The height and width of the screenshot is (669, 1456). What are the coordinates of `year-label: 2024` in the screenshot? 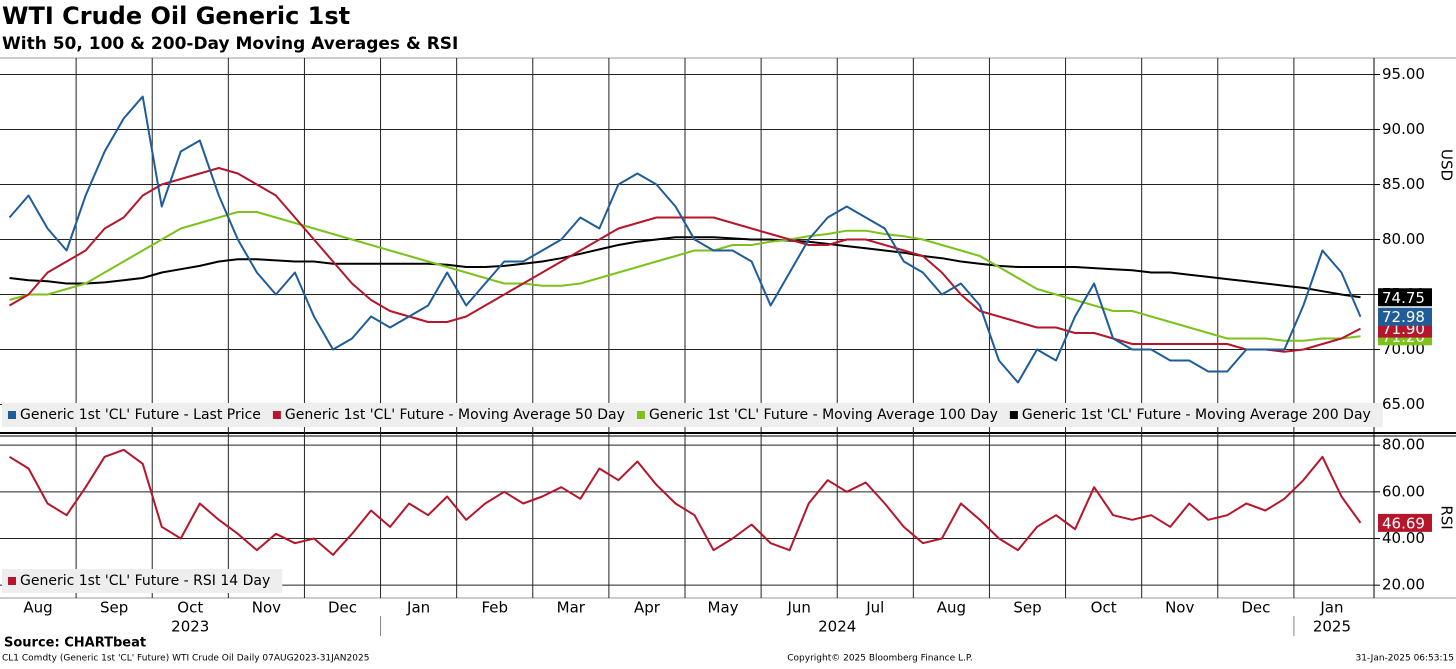 It's located at (837, 627).